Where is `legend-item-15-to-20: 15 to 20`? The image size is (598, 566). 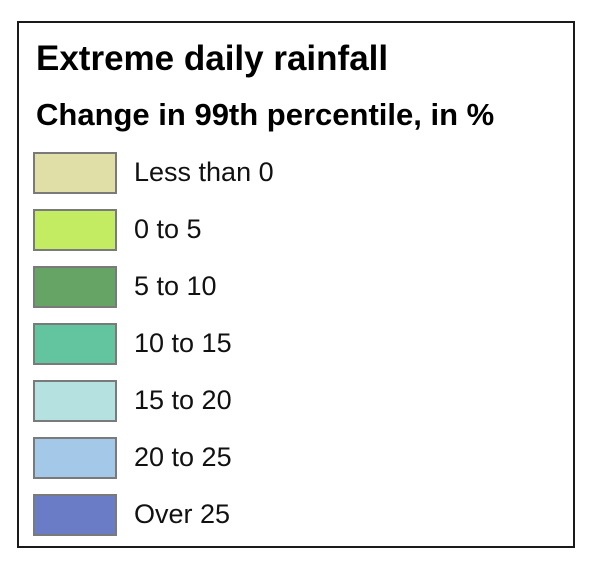 legend-item-15-to-20: 15 to 20 is located at coordinates (153, 400).